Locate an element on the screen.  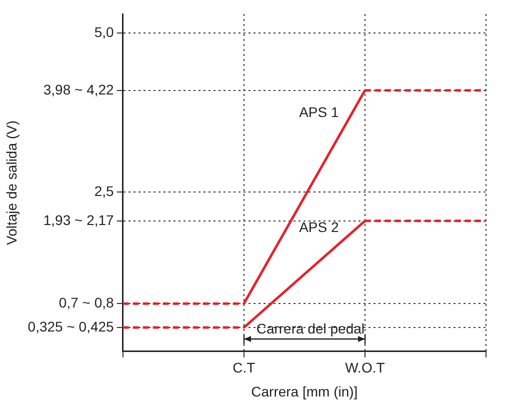
x-axis-title: Carrera [mm (in)] is located at coordinates (304, 391).